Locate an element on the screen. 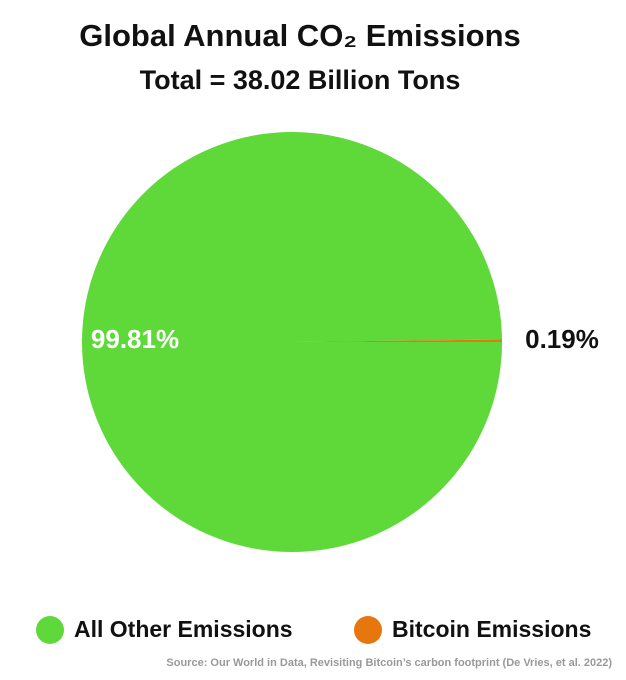 This screenshot has height=680, width=626. data-label: 99.81% is located at coordinates (135, 339).